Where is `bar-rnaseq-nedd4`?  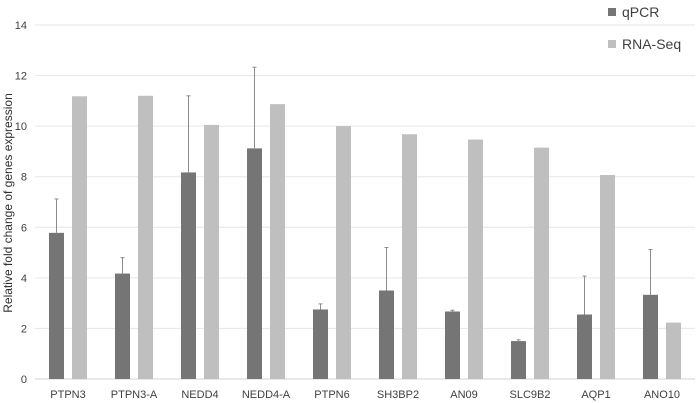
bar-rnaseq-nedd4 is located at coordinates (211, 251).